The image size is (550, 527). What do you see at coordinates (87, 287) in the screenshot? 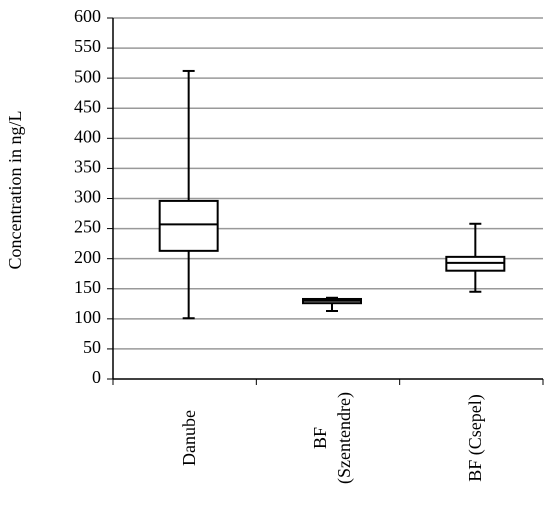
I see `y-tick-label: 150` at bounding box center [87, 287].